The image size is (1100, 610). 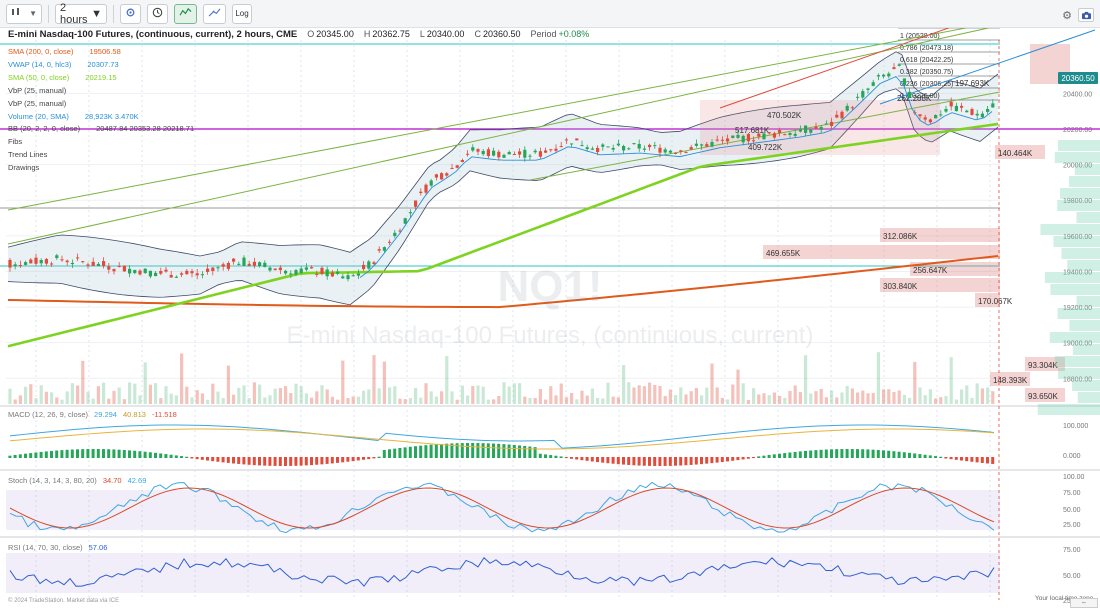 What do you see at coordinates (24, 168) in the screenshot?
I see `legend-name: Drawings` at bounding box center [24, 168].